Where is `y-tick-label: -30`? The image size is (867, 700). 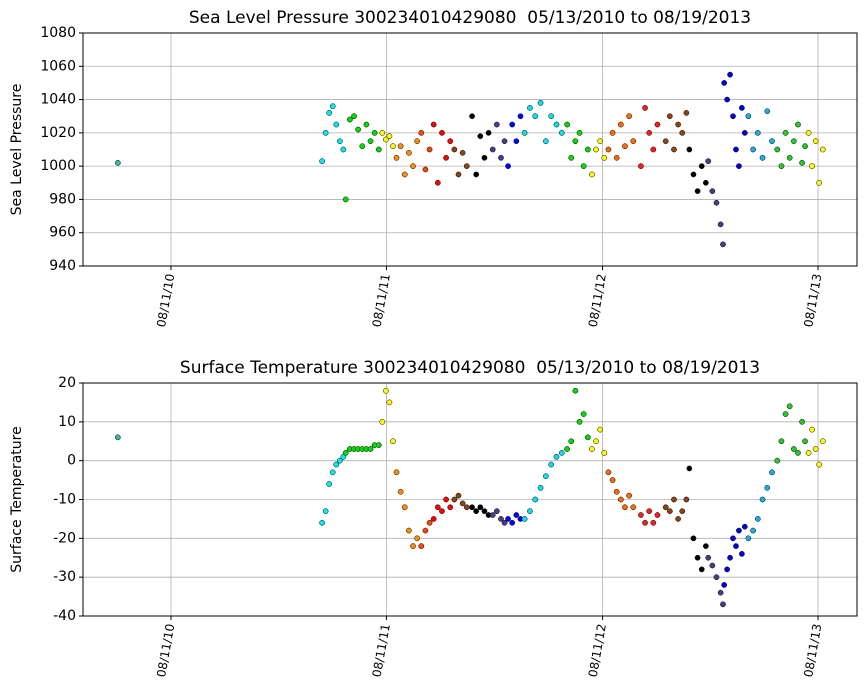 y-tick-label: -30 is located at coordinates (64, 577).